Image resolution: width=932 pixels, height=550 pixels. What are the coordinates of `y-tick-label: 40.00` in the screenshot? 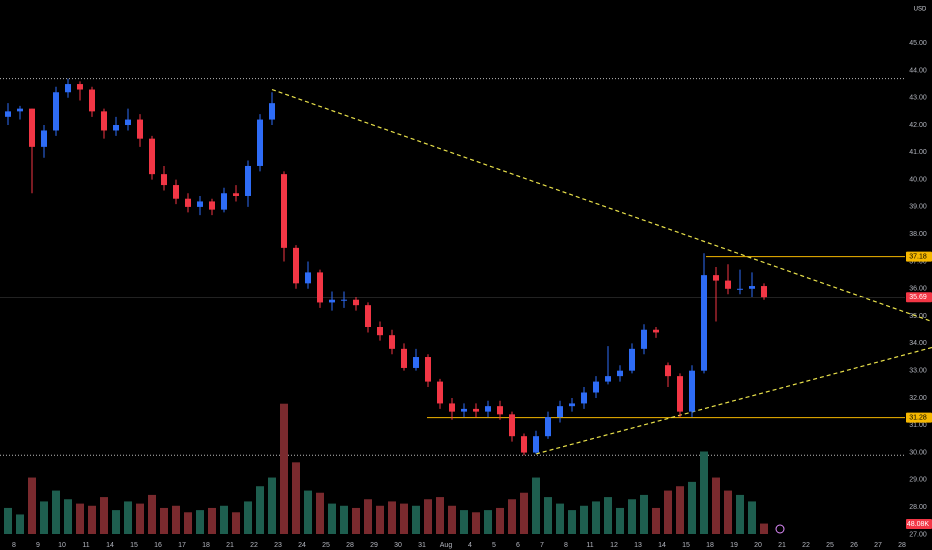 It's located at (918, 179).